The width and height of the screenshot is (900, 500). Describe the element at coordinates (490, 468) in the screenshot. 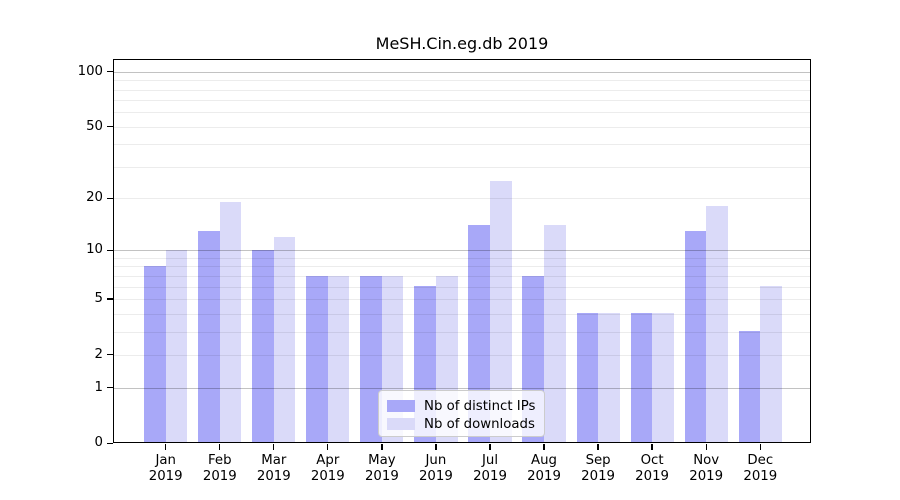

I see `x-tick-label: Jul 2019` at that location.